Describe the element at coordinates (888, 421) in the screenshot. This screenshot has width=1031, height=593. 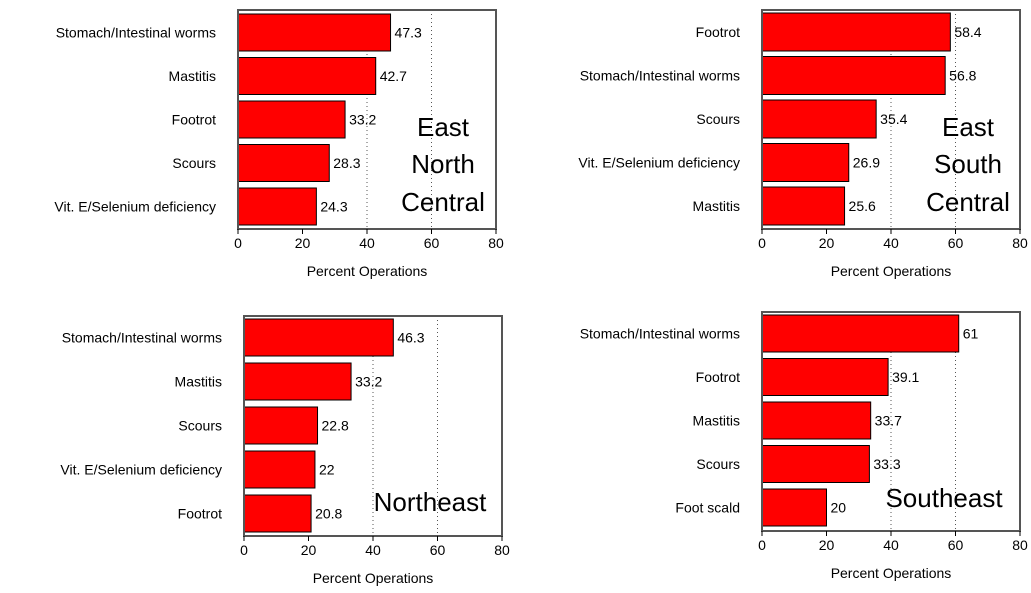
I see `value-label: 33.7` at that location.